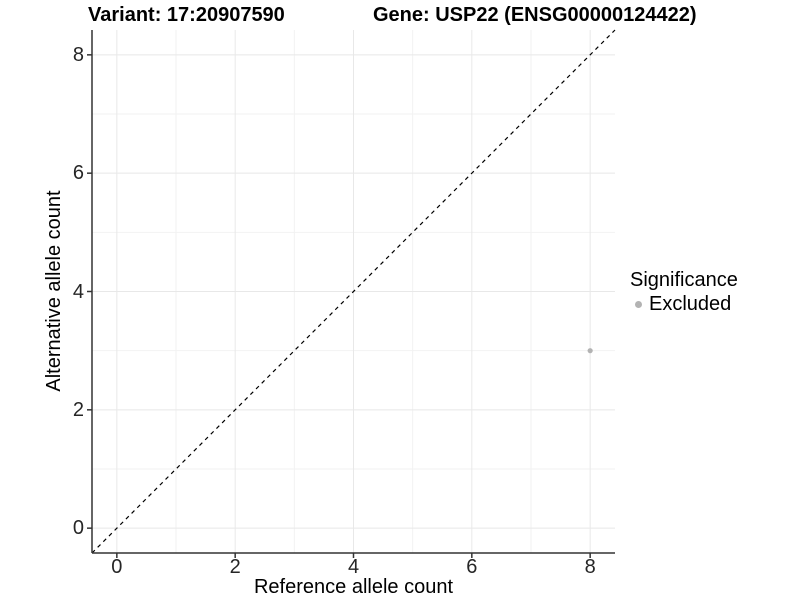 The width and height of the screenshot is (800, 600). Describe the element at coordinates (638, 304) in the screenshot. I see `legend-key-circle-icon` at that location.